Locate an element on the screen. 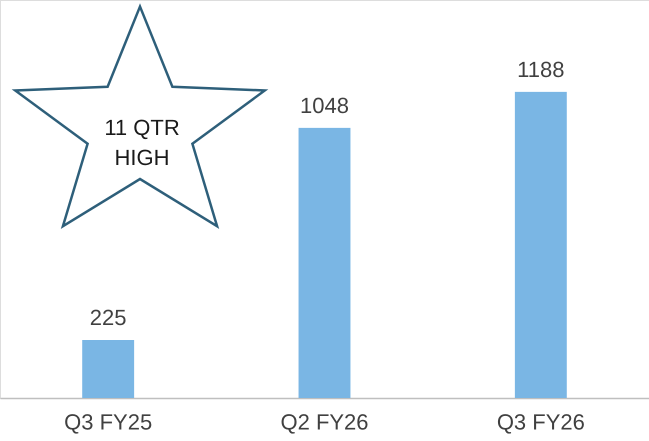  annotation: 11 QTR HIGH is located at coordinates (142, 142).